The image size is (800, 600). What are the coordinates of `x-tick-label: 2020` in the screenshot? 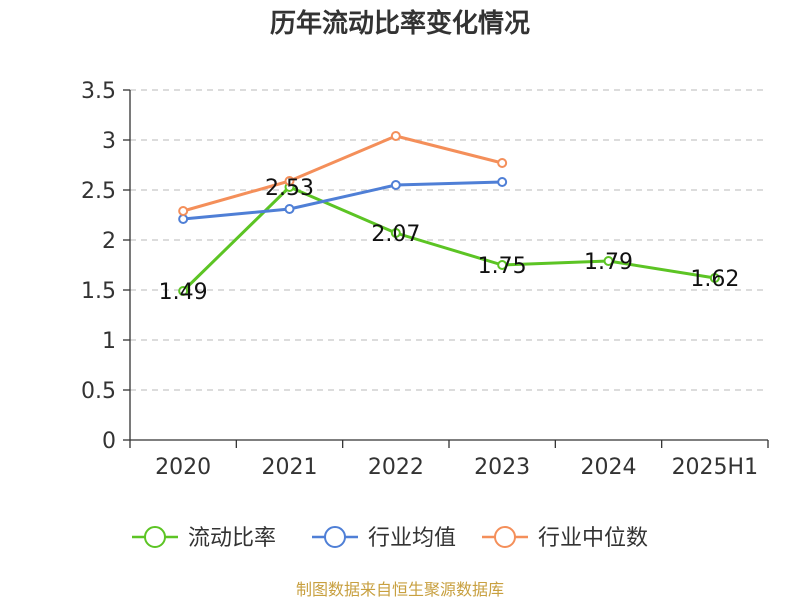 It's located at (183, 467).